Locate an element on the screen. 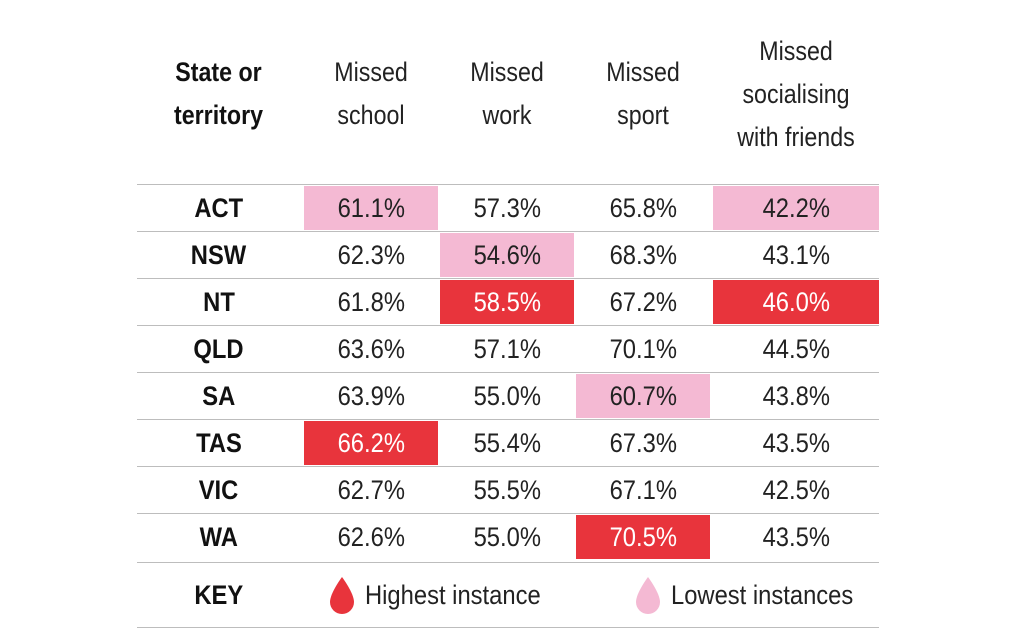 Image resolution: width=1024 pixels, height=639 pixels. value-cell: 42.5% is located at coordinates (796, 489).